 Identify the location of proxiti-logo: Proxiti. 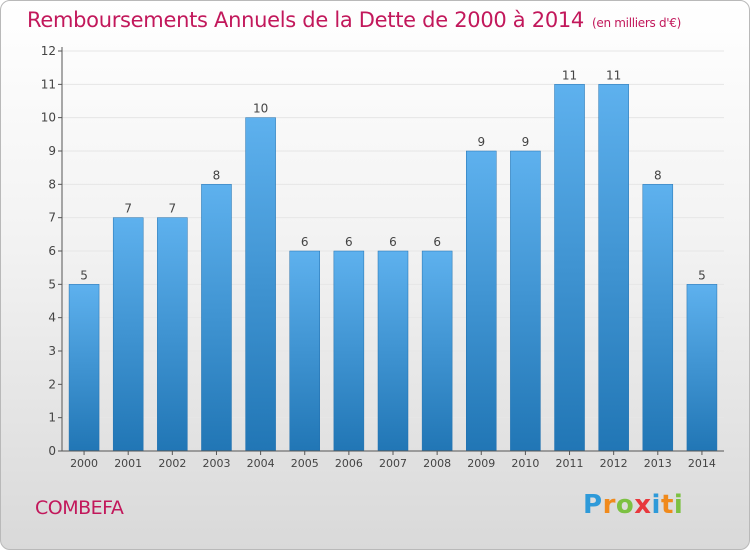
(633, 505).